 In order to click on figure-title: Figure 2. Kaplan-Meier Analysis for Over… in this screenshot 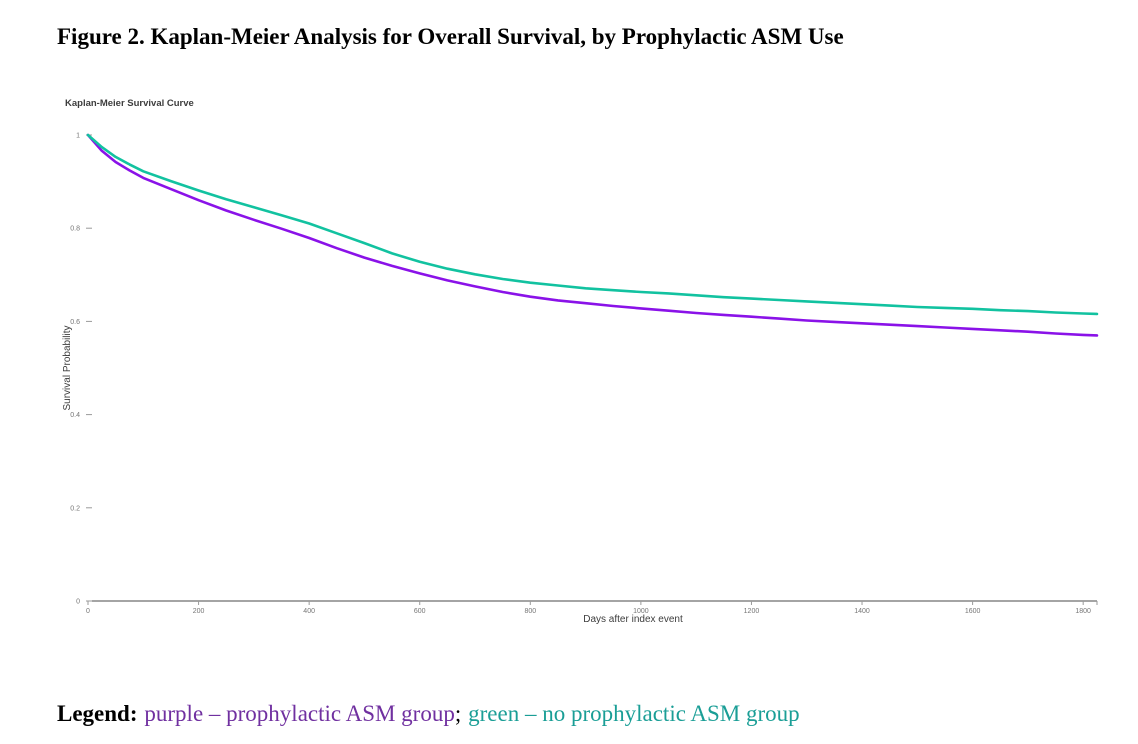, I will do `click(450, 36)`.